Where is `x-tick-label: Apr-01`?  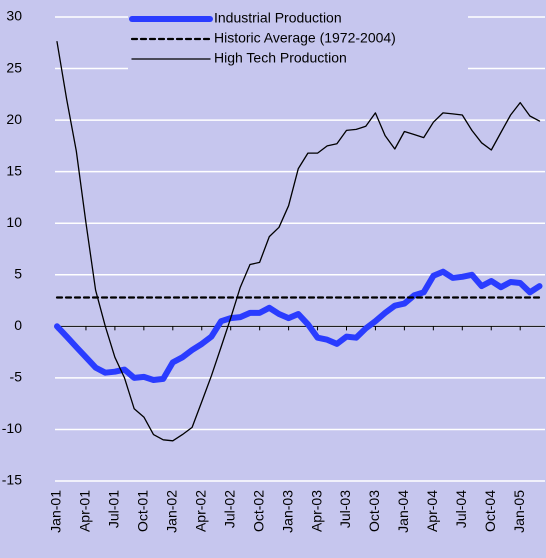
x-tick-label: Apr-01 is located at coordinates (85, 511).